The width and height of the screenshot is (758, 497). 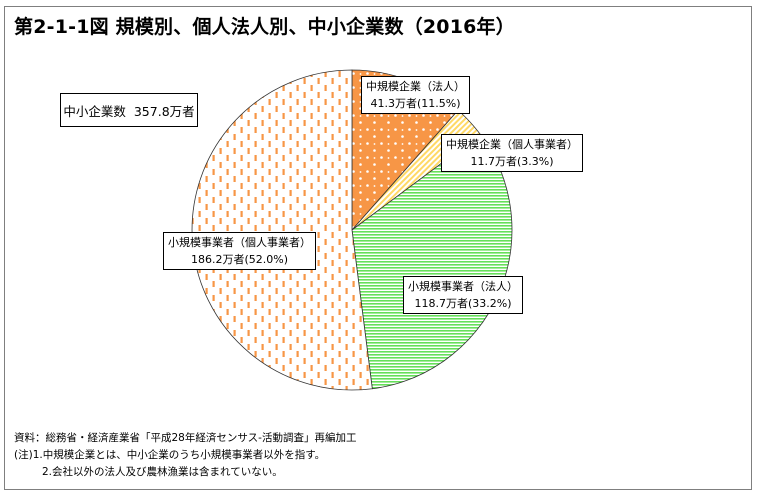 What do you see at coordinates (512, 144) in the screenshot?
I see `label-medium-individual-name: 中規模企業（個人事業者）` at bounding box center [512, 144].